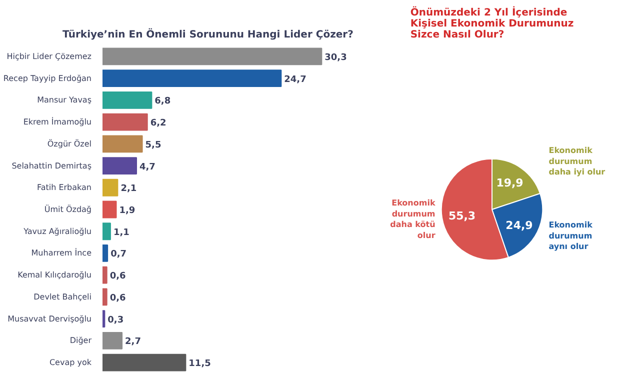 The width and height of the screenshot is (618, 381). I want to click on y-tick-label: Devlet Bahçeli, so click(63, 297).